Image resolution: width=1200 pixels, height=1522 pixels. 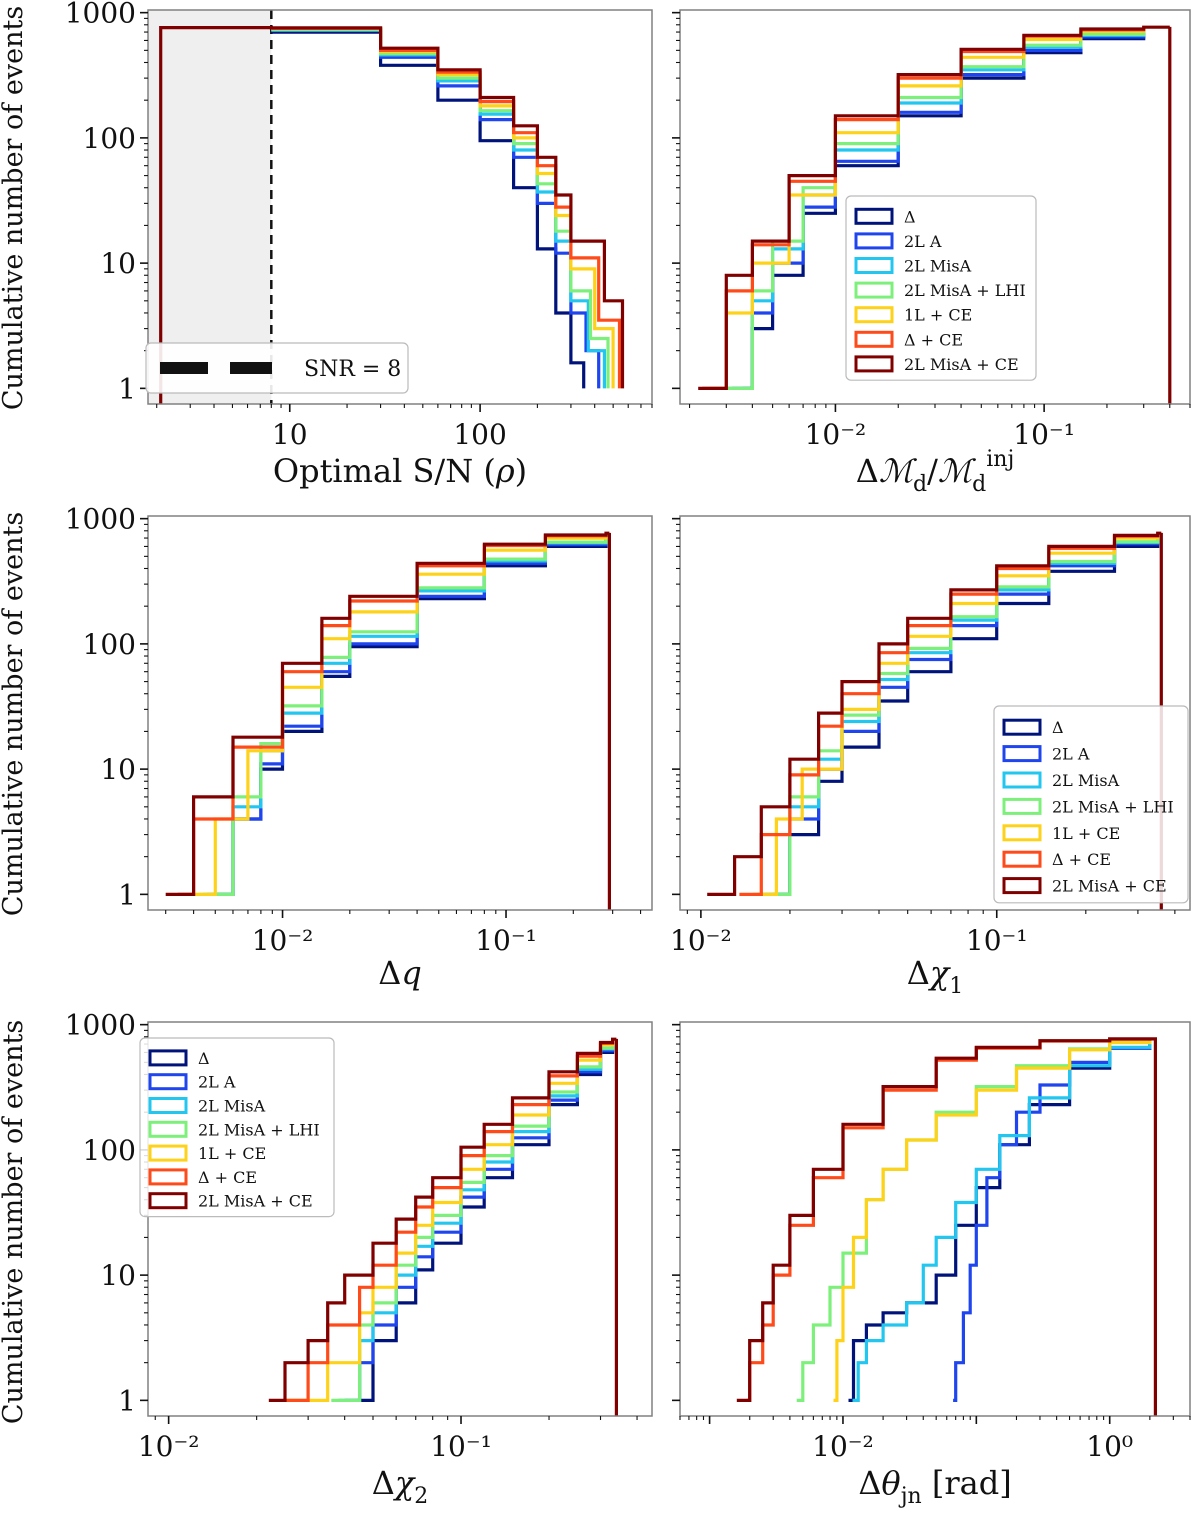 I want to click on x-tick-label: 100, so click(x=479, y=434).